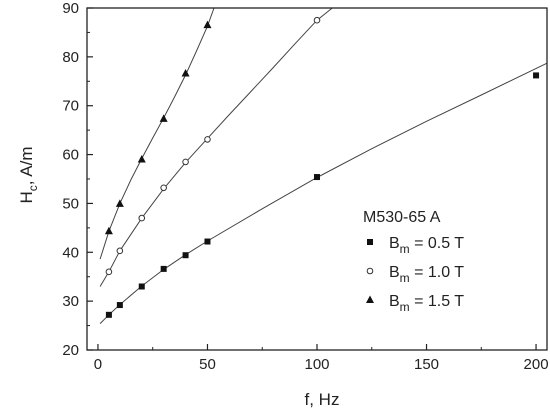 This screenshot has width=550, height=414. What do you see at coordinates (402, 217) in the screenshot?
I see `legend-title: M530-65 A` at bounding box center [402, 217].